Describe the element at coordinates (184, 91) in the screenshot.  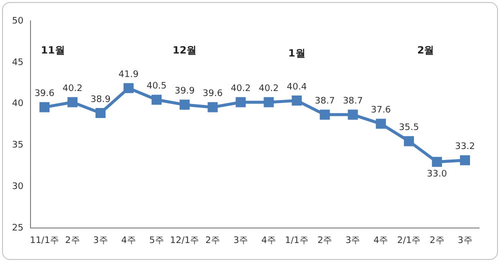
I see `data-label: 39.9` at that location.